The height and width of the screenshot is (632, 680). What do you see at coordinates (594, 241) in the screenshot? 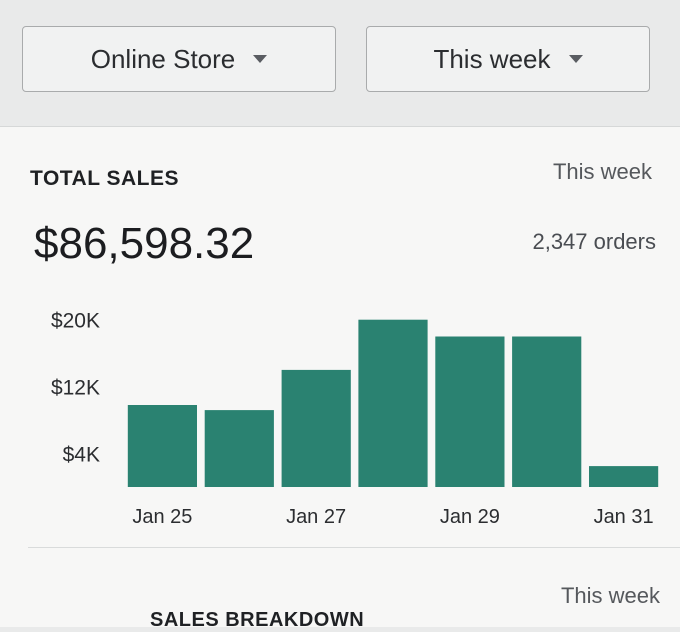
I see `orders-count: 2,347 orders` at bounding box center [594, 241].